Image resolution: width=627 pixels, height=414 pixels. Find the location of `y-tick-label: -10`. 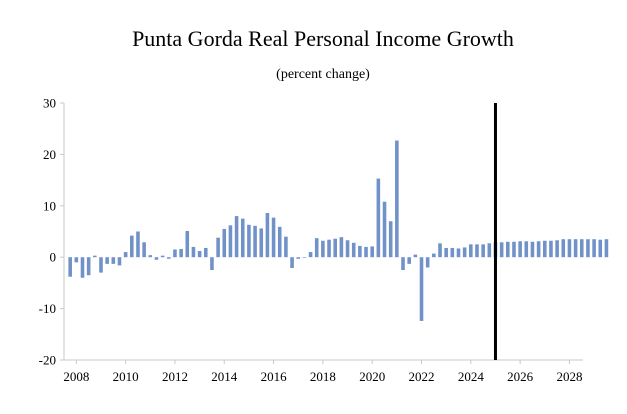

y-tick-label: -10 is located at coordinates (47, 308).